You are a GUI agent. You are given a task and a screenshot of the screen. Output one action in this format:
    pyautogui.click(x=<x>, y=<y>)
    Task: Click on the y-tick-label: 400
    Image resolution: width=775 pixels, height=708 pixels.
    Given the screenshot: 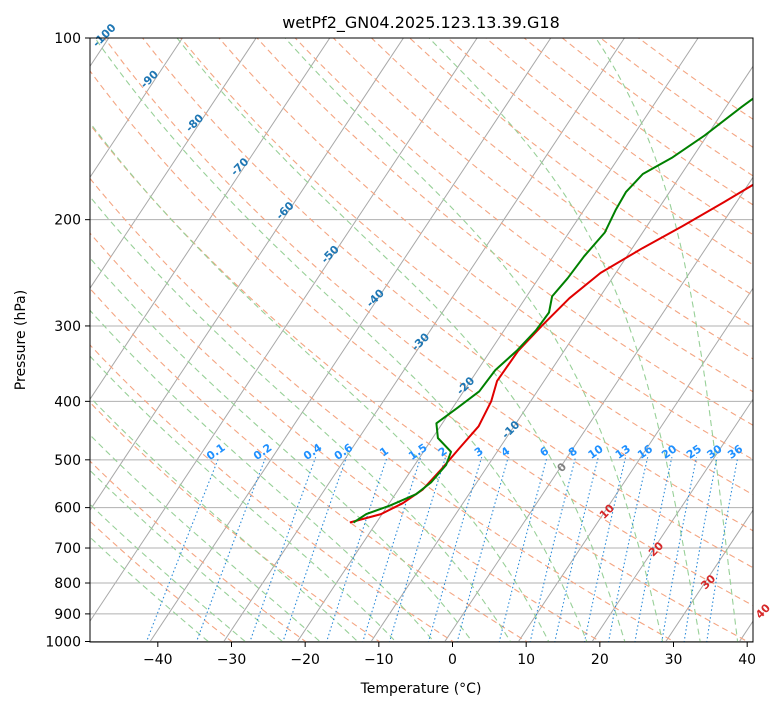 What is the action you would take?
    pyautogui.click(x=67, y=402)
    